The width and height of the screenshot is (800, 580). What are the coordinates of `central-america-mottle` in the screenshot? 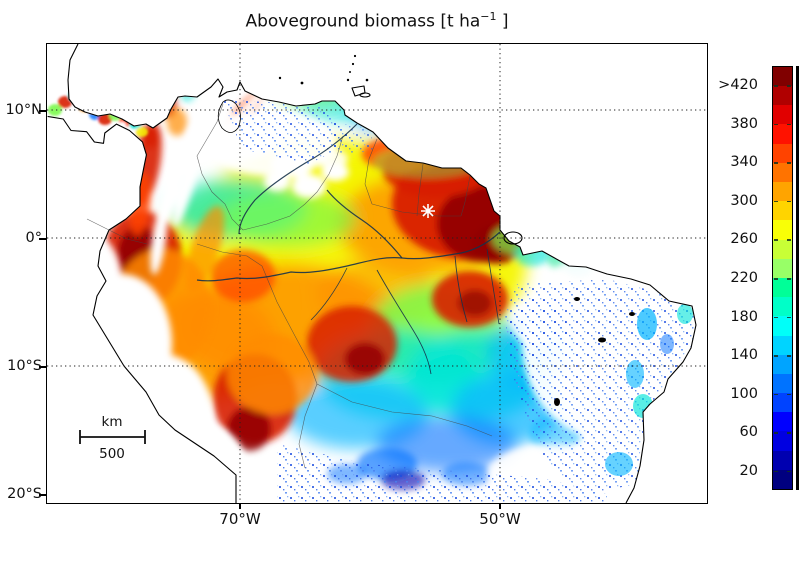 It's located at (98, 113).